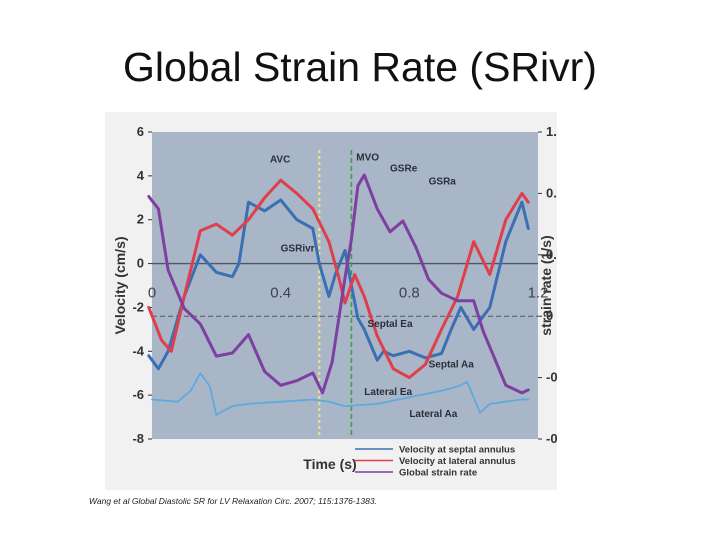 The width and height of the screenshot is (720, 540). What do you see at coordinates (140, 263) in the screenshot?
I see `y-tick-label: 0` at bounding box center [140, 263].